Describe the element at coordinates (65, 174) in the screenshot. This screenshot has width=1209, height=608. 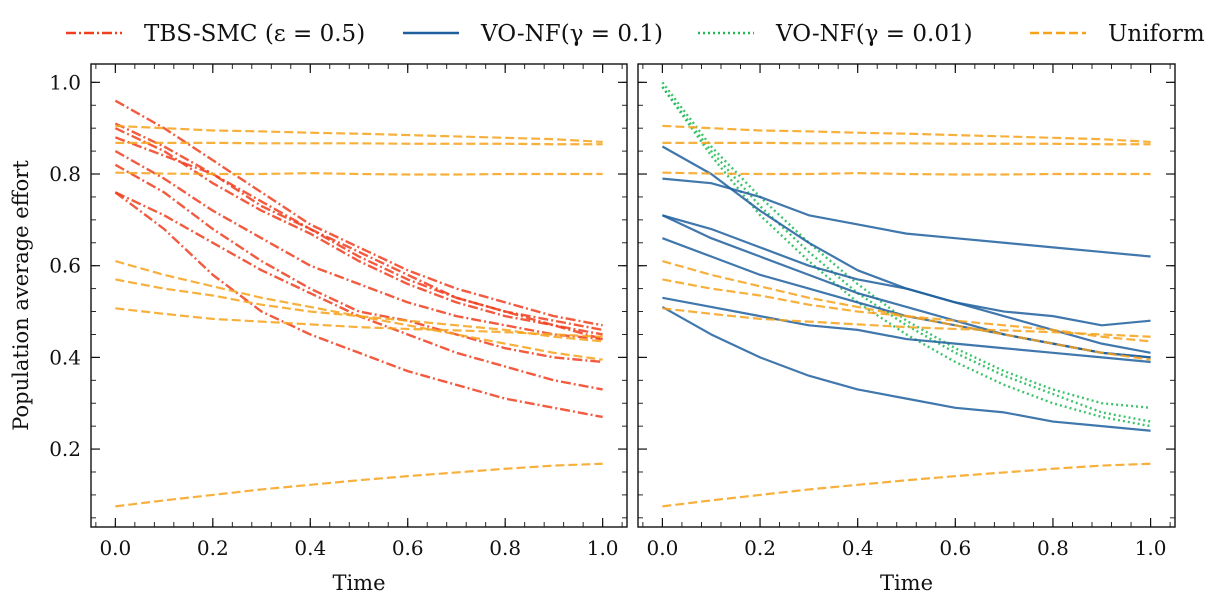
I see `y-tick-label: 0.8` at that location.